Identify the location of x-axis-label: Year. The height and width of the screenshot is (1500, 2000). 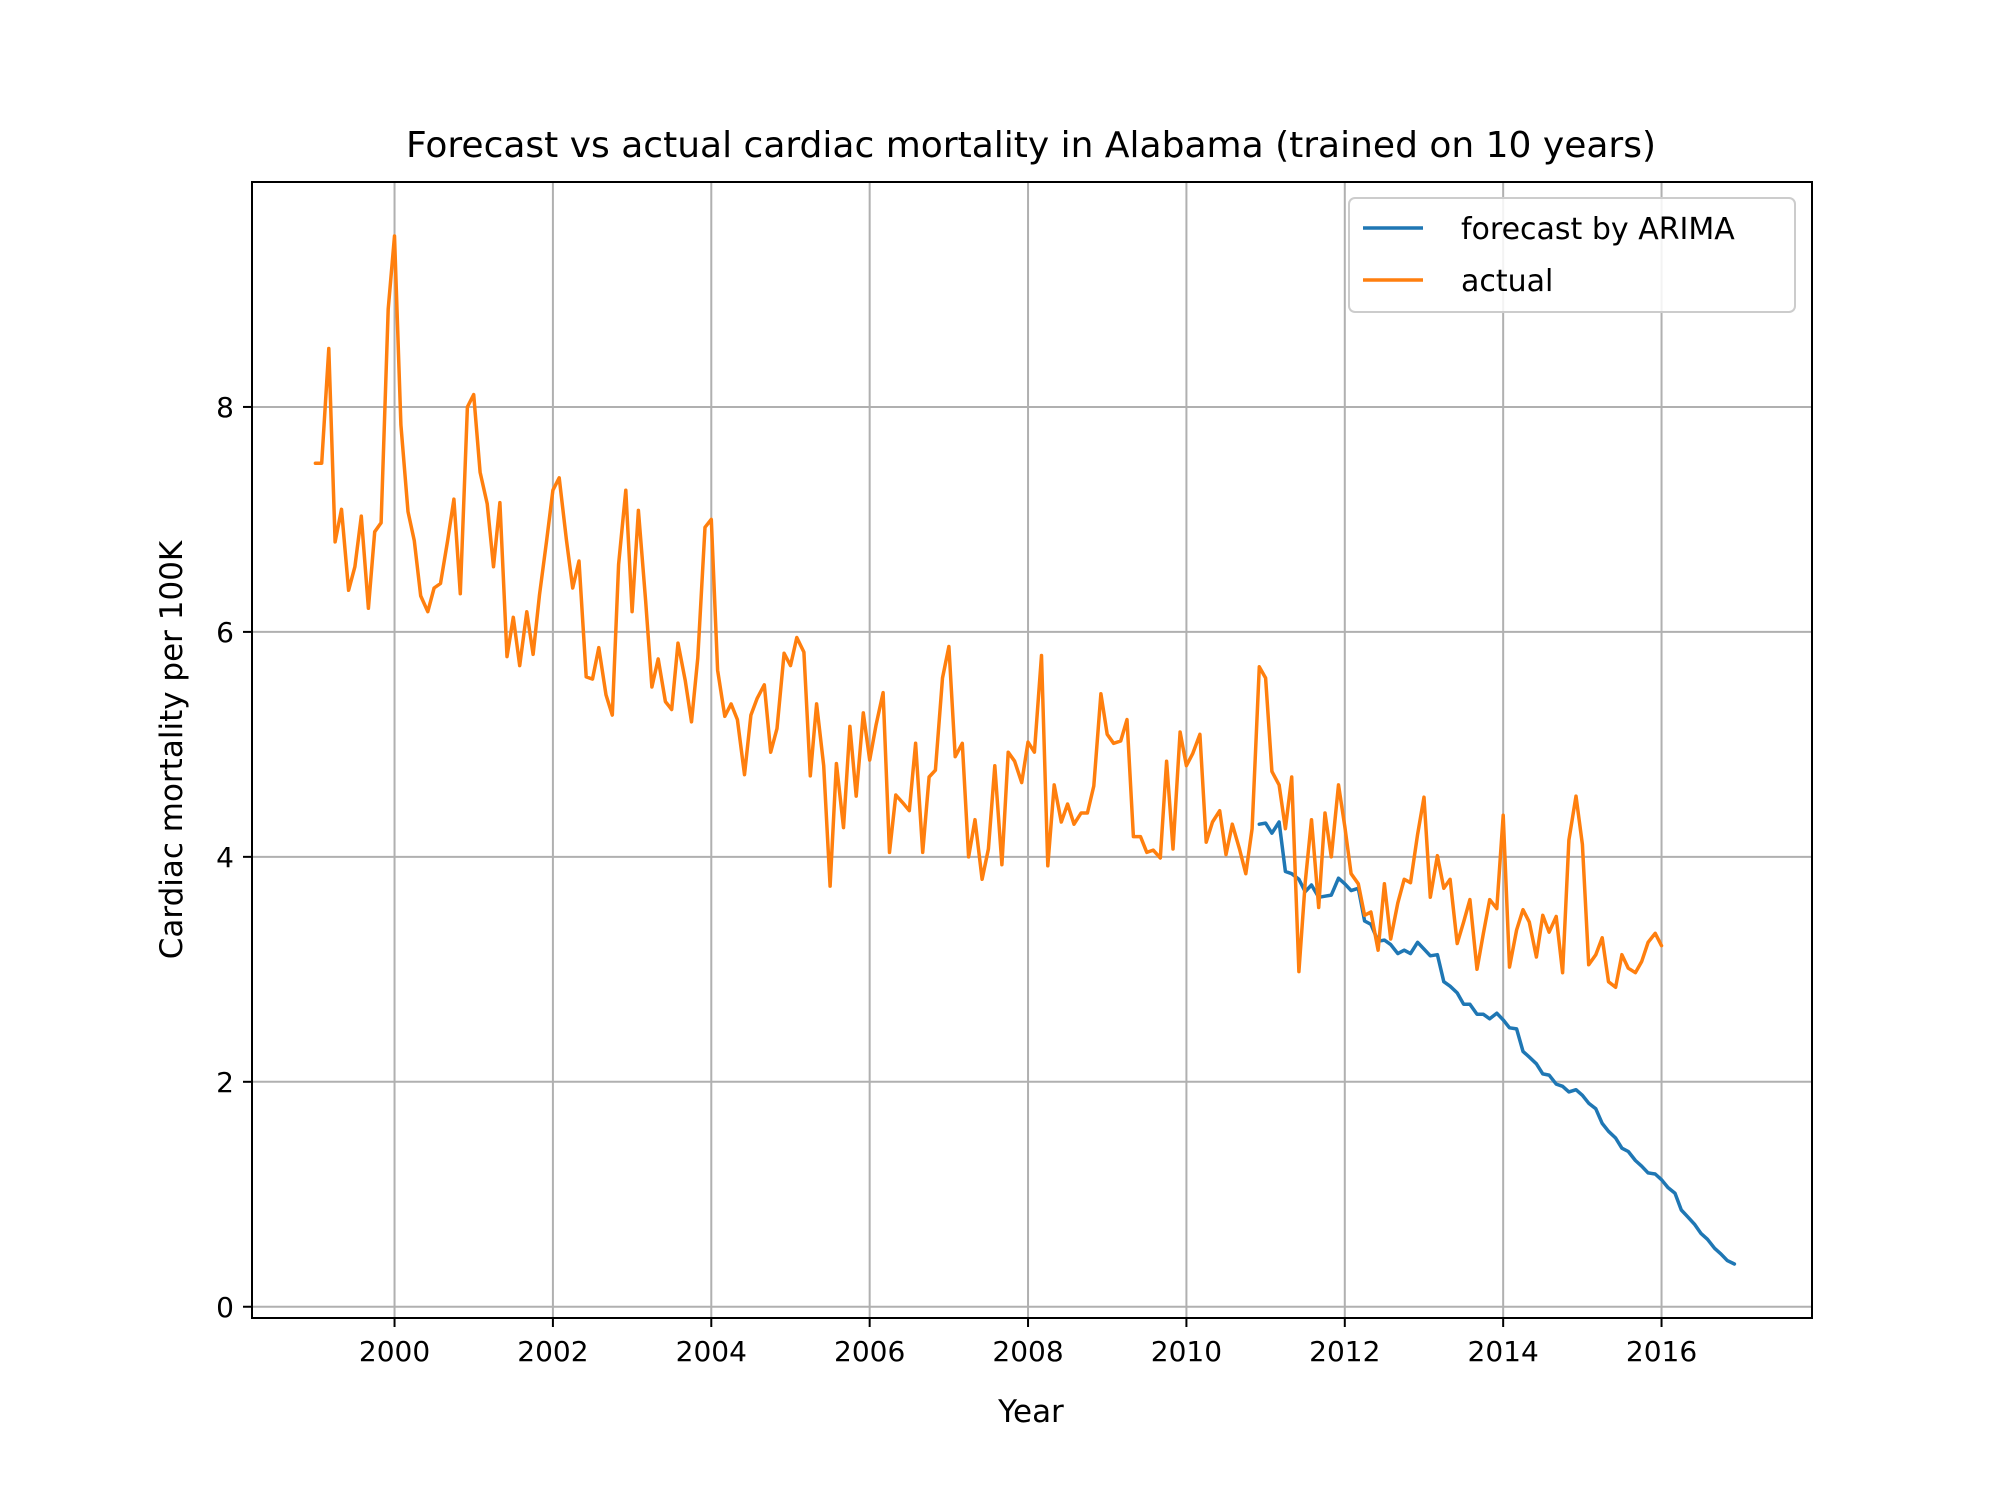
(1030, 1412).